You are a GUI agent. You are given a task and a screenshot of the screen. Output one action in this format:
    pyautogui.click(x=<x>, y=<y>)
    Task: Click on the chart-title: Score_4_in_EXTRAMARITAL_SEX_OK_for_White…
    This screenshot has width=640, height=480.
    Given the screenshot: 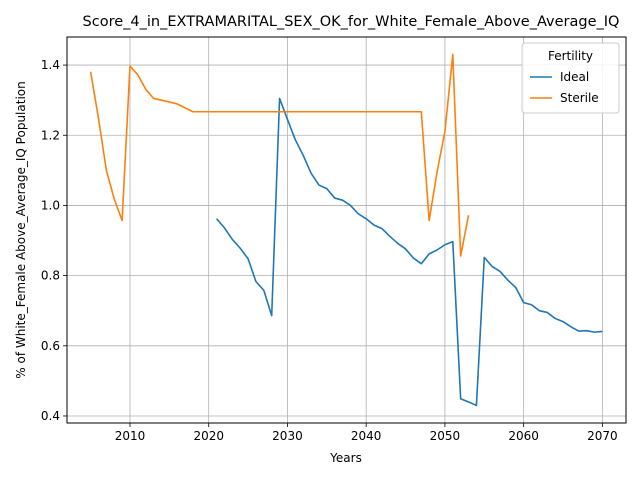 What is the action you would take?
    pyautogui.click(x=351, y=22)
    